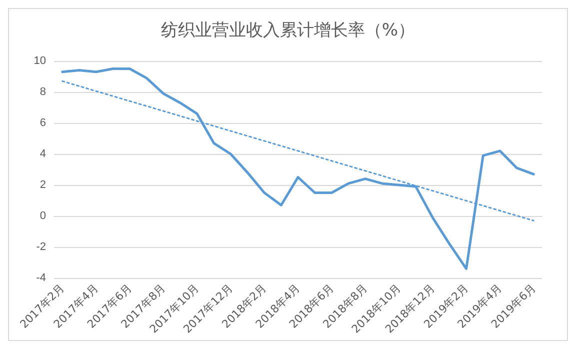  What do you see at coordinates (288, 30) in the screenshot?
I see `chart-title: 纺织业营业收入累计增长率（%）` at bounding box center [288, 30].